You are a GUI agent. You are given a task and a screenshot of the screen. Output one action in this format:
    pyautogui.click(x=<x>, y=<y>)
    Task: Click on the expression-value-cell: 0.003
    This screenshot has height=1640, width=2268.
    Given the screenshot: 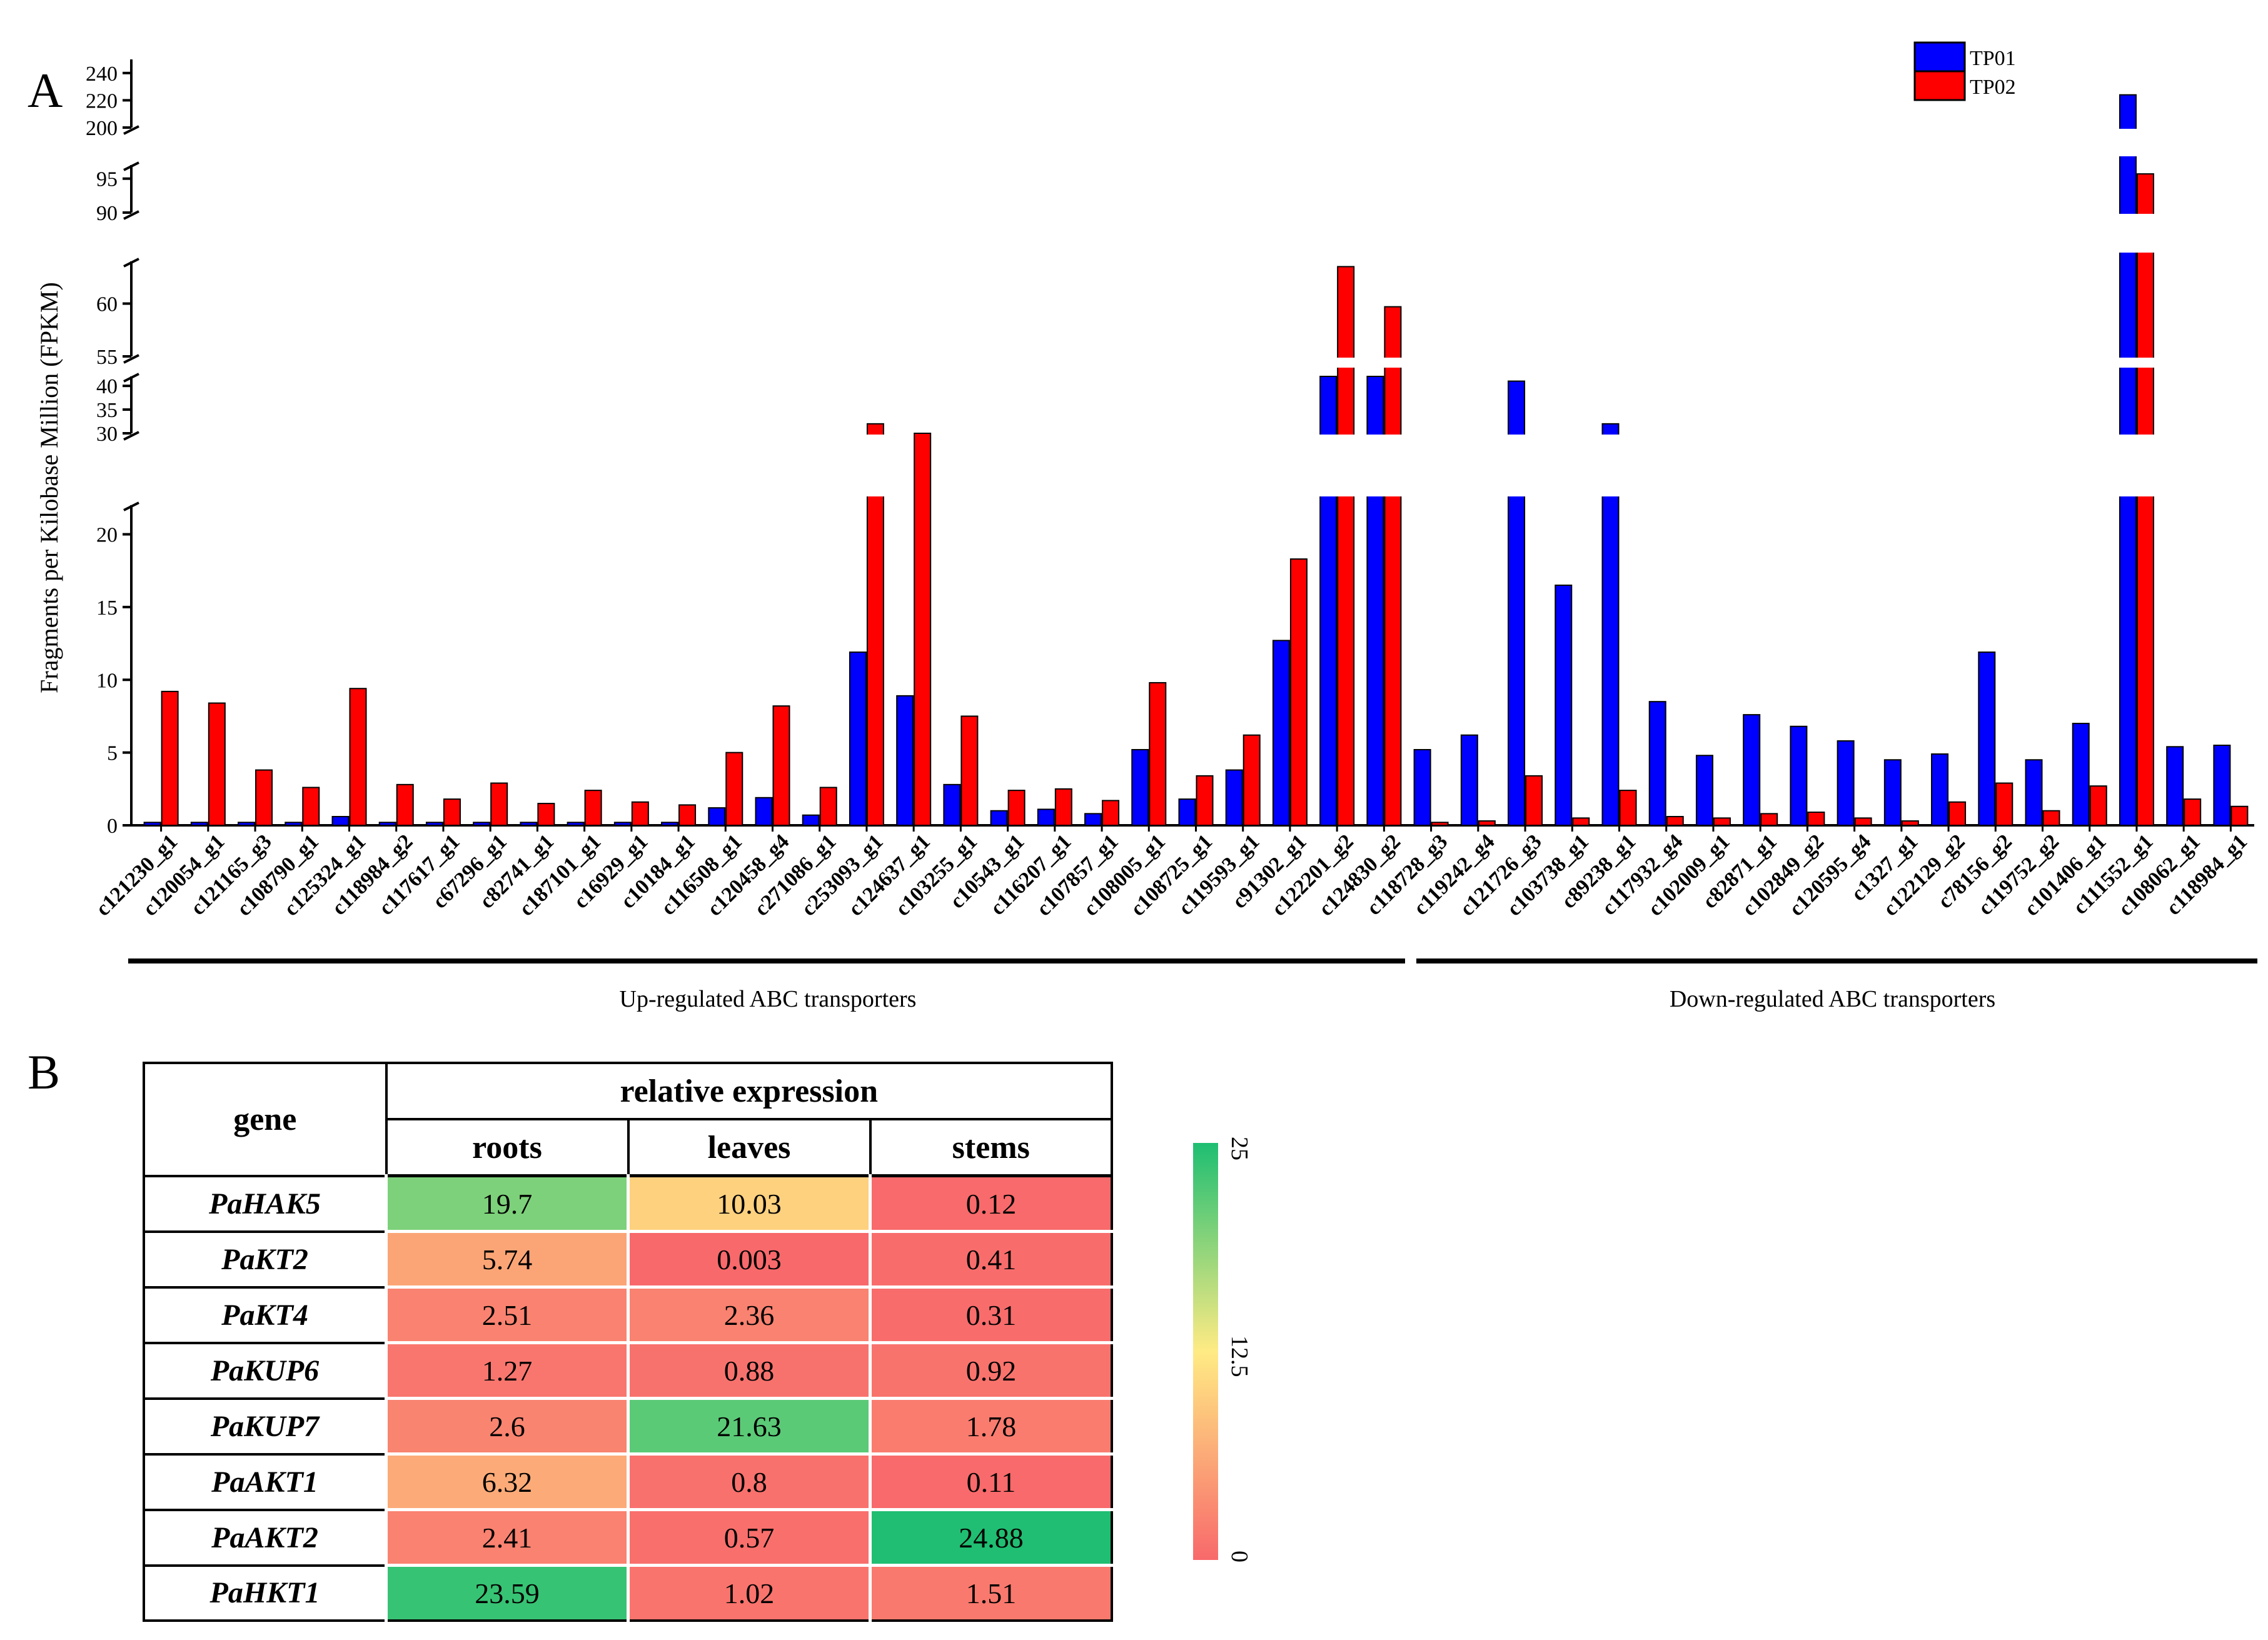 What is the action you would take?
    pyautogui.click(x=750, y=1259)
    